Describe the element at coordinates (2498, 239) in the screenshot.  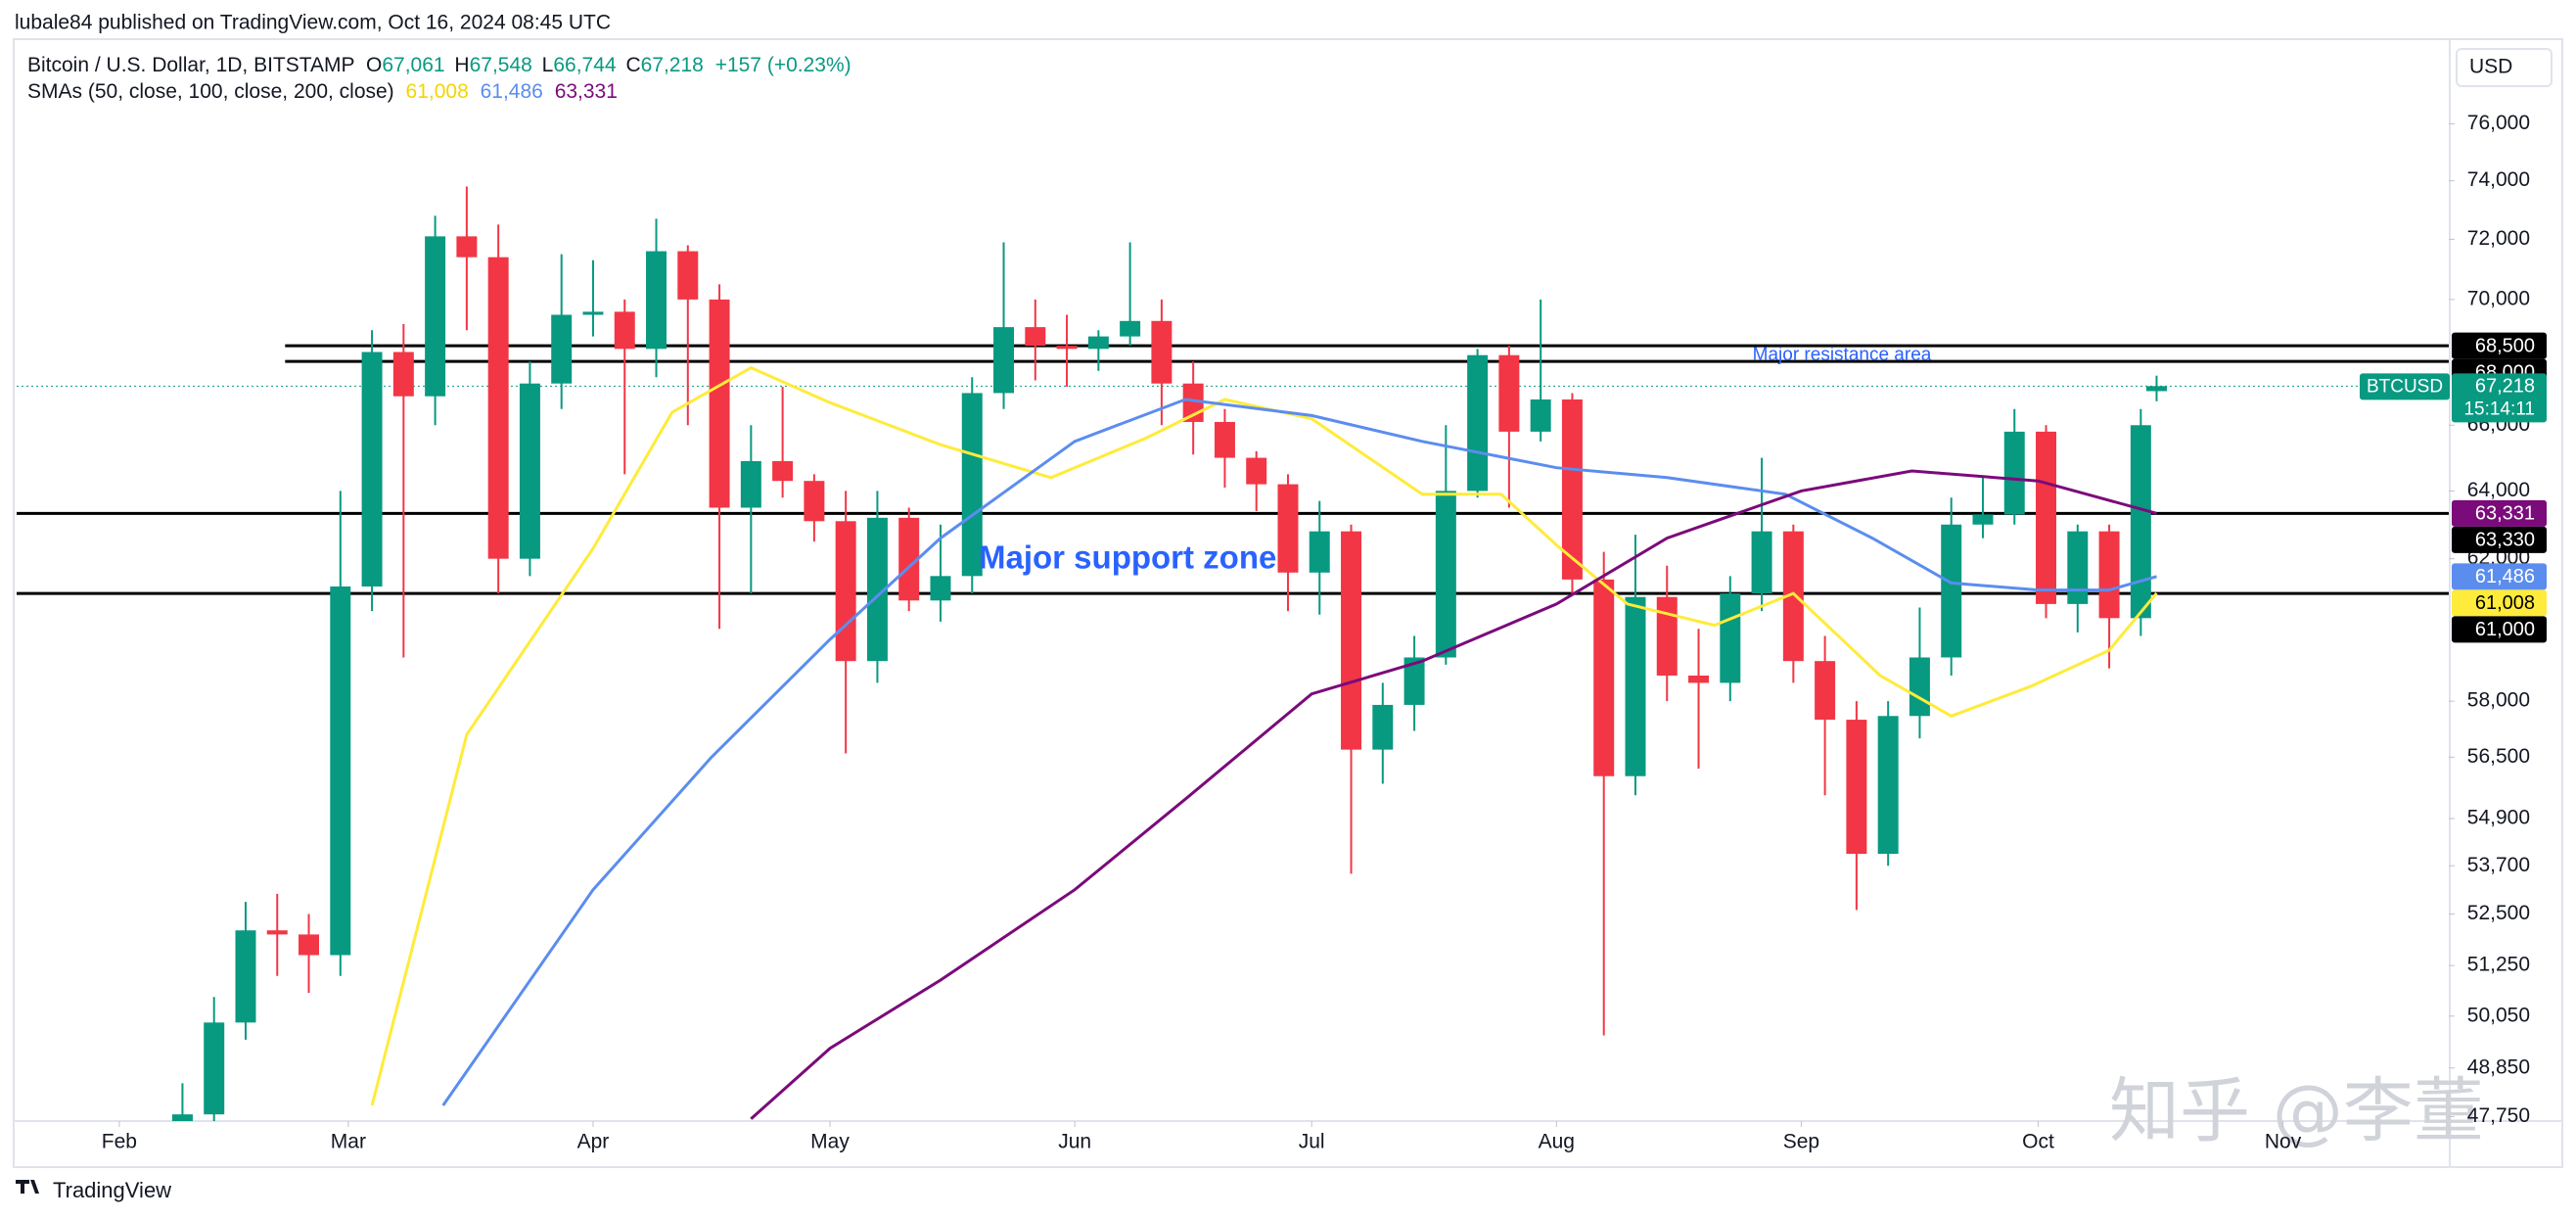
I see `y-tick-label: 72,000` at that location.